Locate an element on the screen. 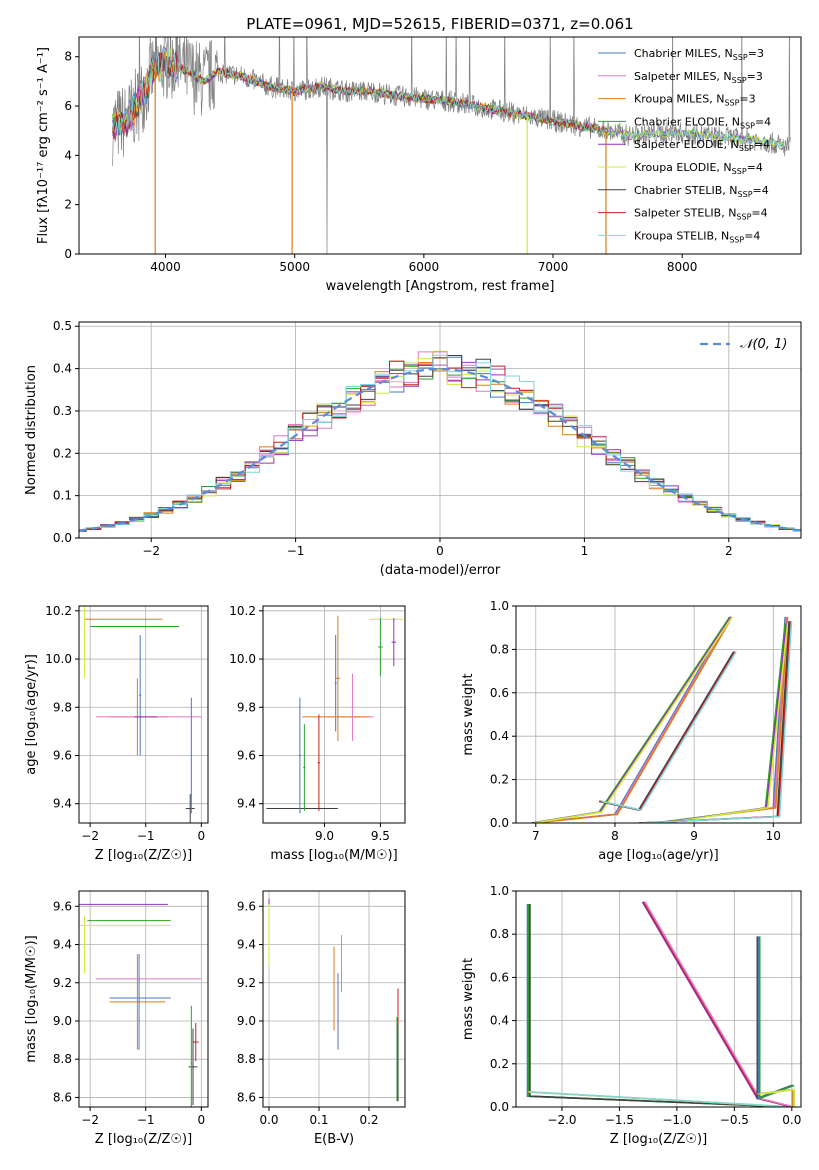 This screenshot has width=819, height=1170. x-tick-label: 2 is located at coordinates (729, 551).